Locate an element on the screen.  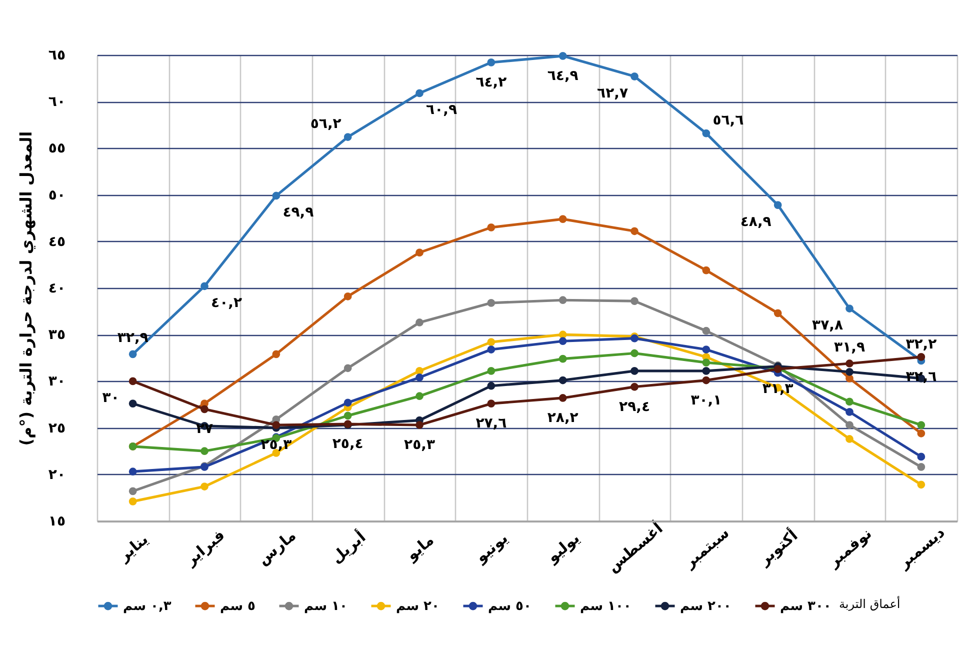
data-label: ٣٧,٨ is located at coordinates (828, 326).